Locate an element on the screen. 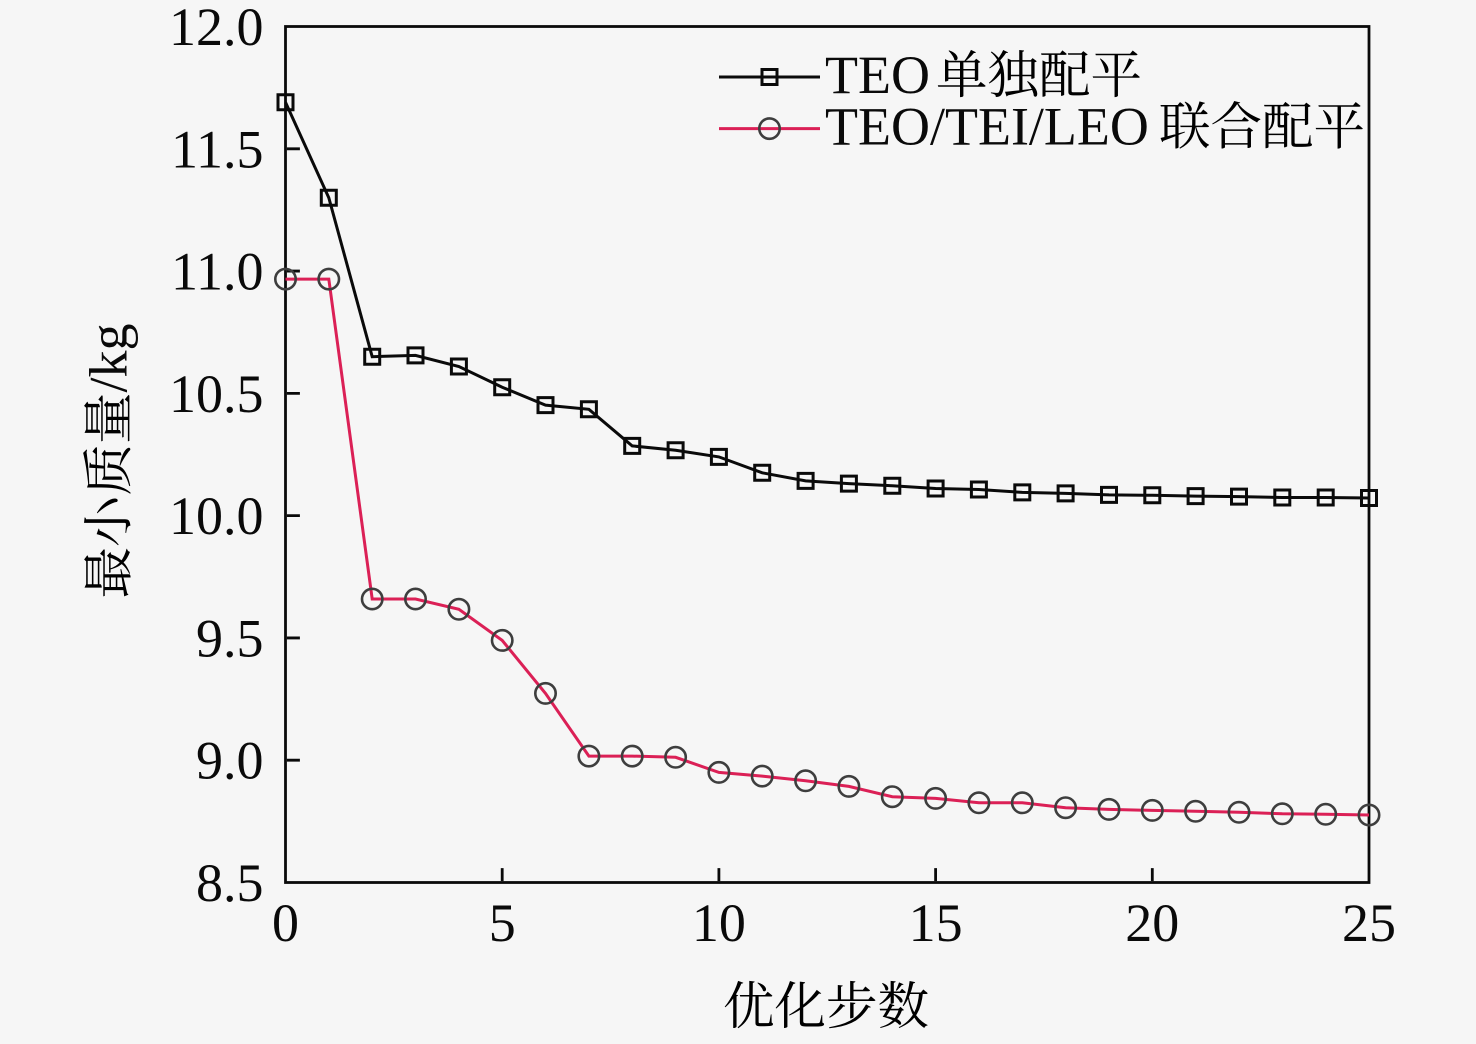  svg-text: 8.5 is located at coordinates (230, 883).